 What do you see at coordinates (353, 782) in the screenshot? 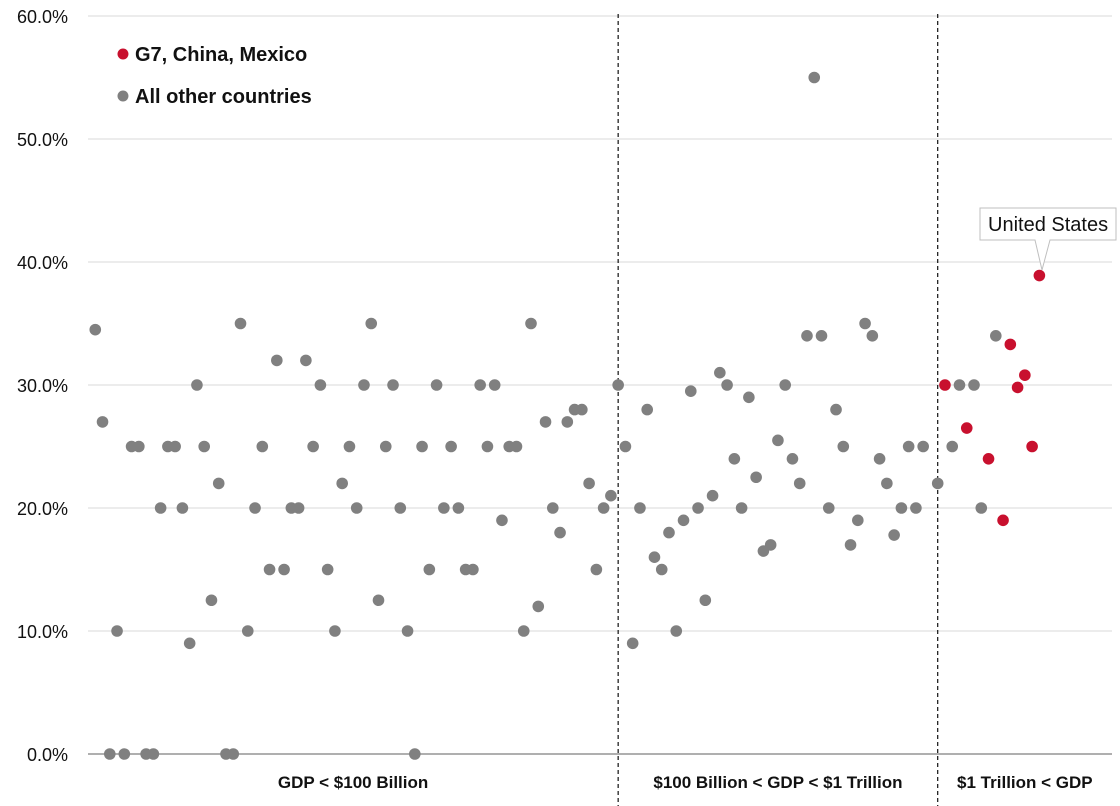
I see `segment-label: GDP < $100 Billion` at bounding box center [353, 782].